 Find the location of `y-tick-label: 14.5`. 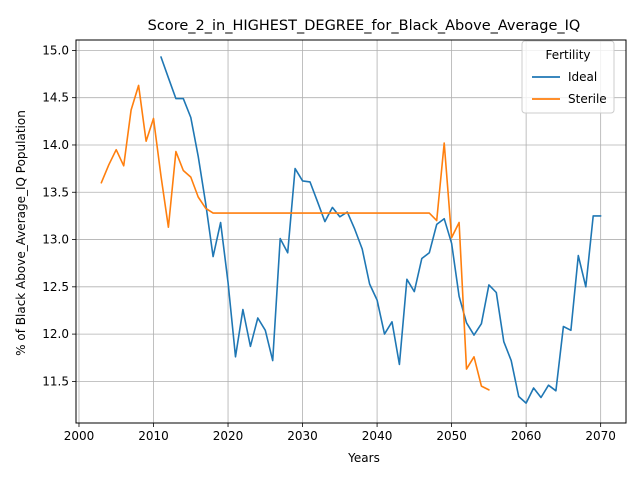

y-tick-label: 14.5 is located at coordinates (55, 98).